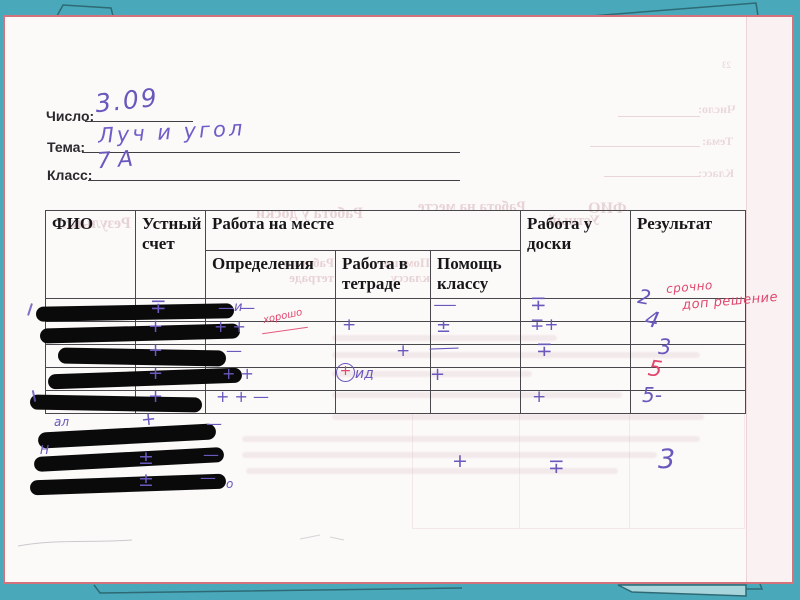 The height and width of the screenshot is (600, 800). Describe the element at coordinates (242, 396) in the screenshot. I see `mark-definitions: + + —` at that location.